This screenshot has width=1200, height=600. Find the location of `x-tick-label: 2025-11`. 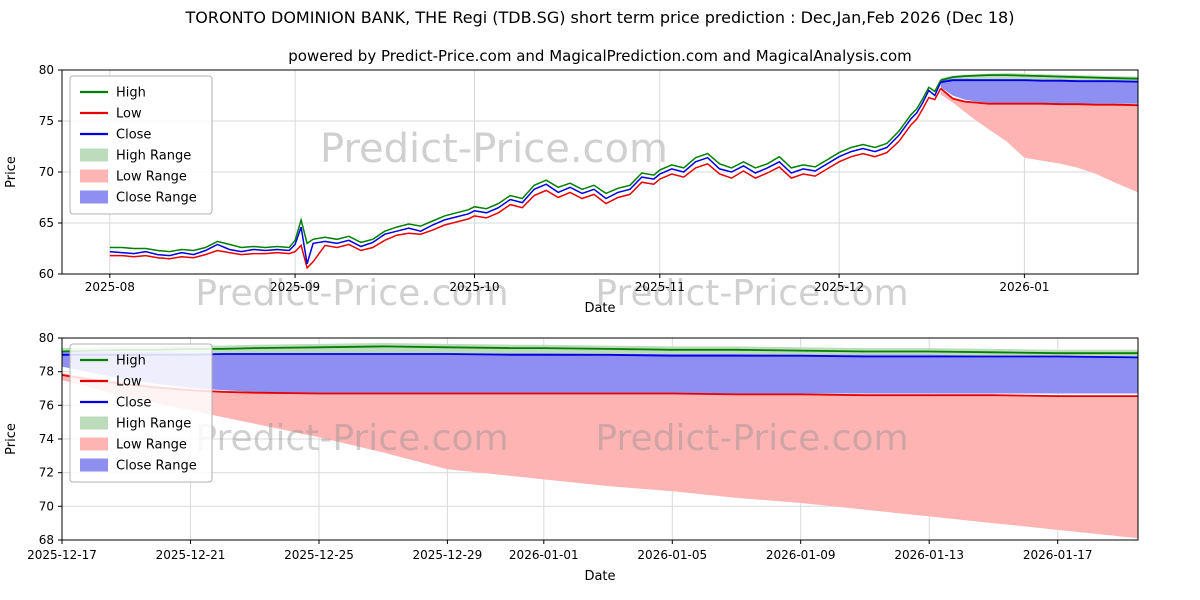

x-tick-label: 2025-11 is located at coordinates (660, 287).